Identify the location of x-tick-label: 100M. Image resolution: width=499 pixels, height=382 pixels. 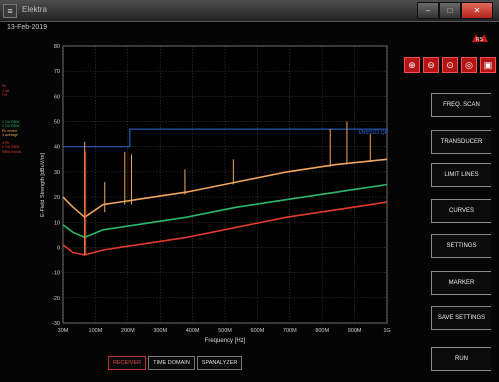
(96, 331).